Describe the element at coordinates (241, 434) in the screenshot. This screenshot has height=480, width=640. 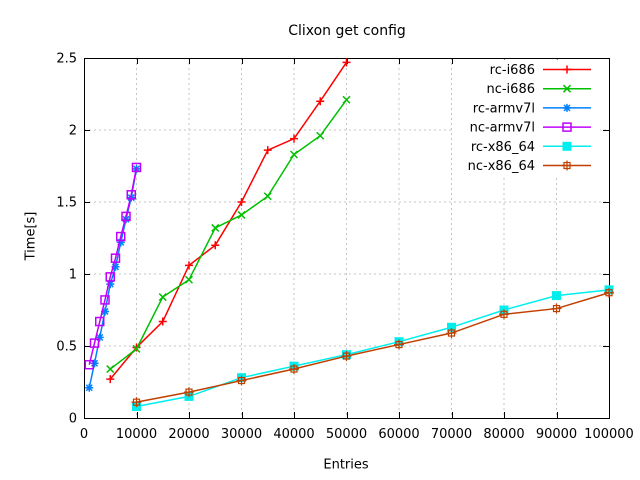
I see `x-tick-label: 30000` at that location.